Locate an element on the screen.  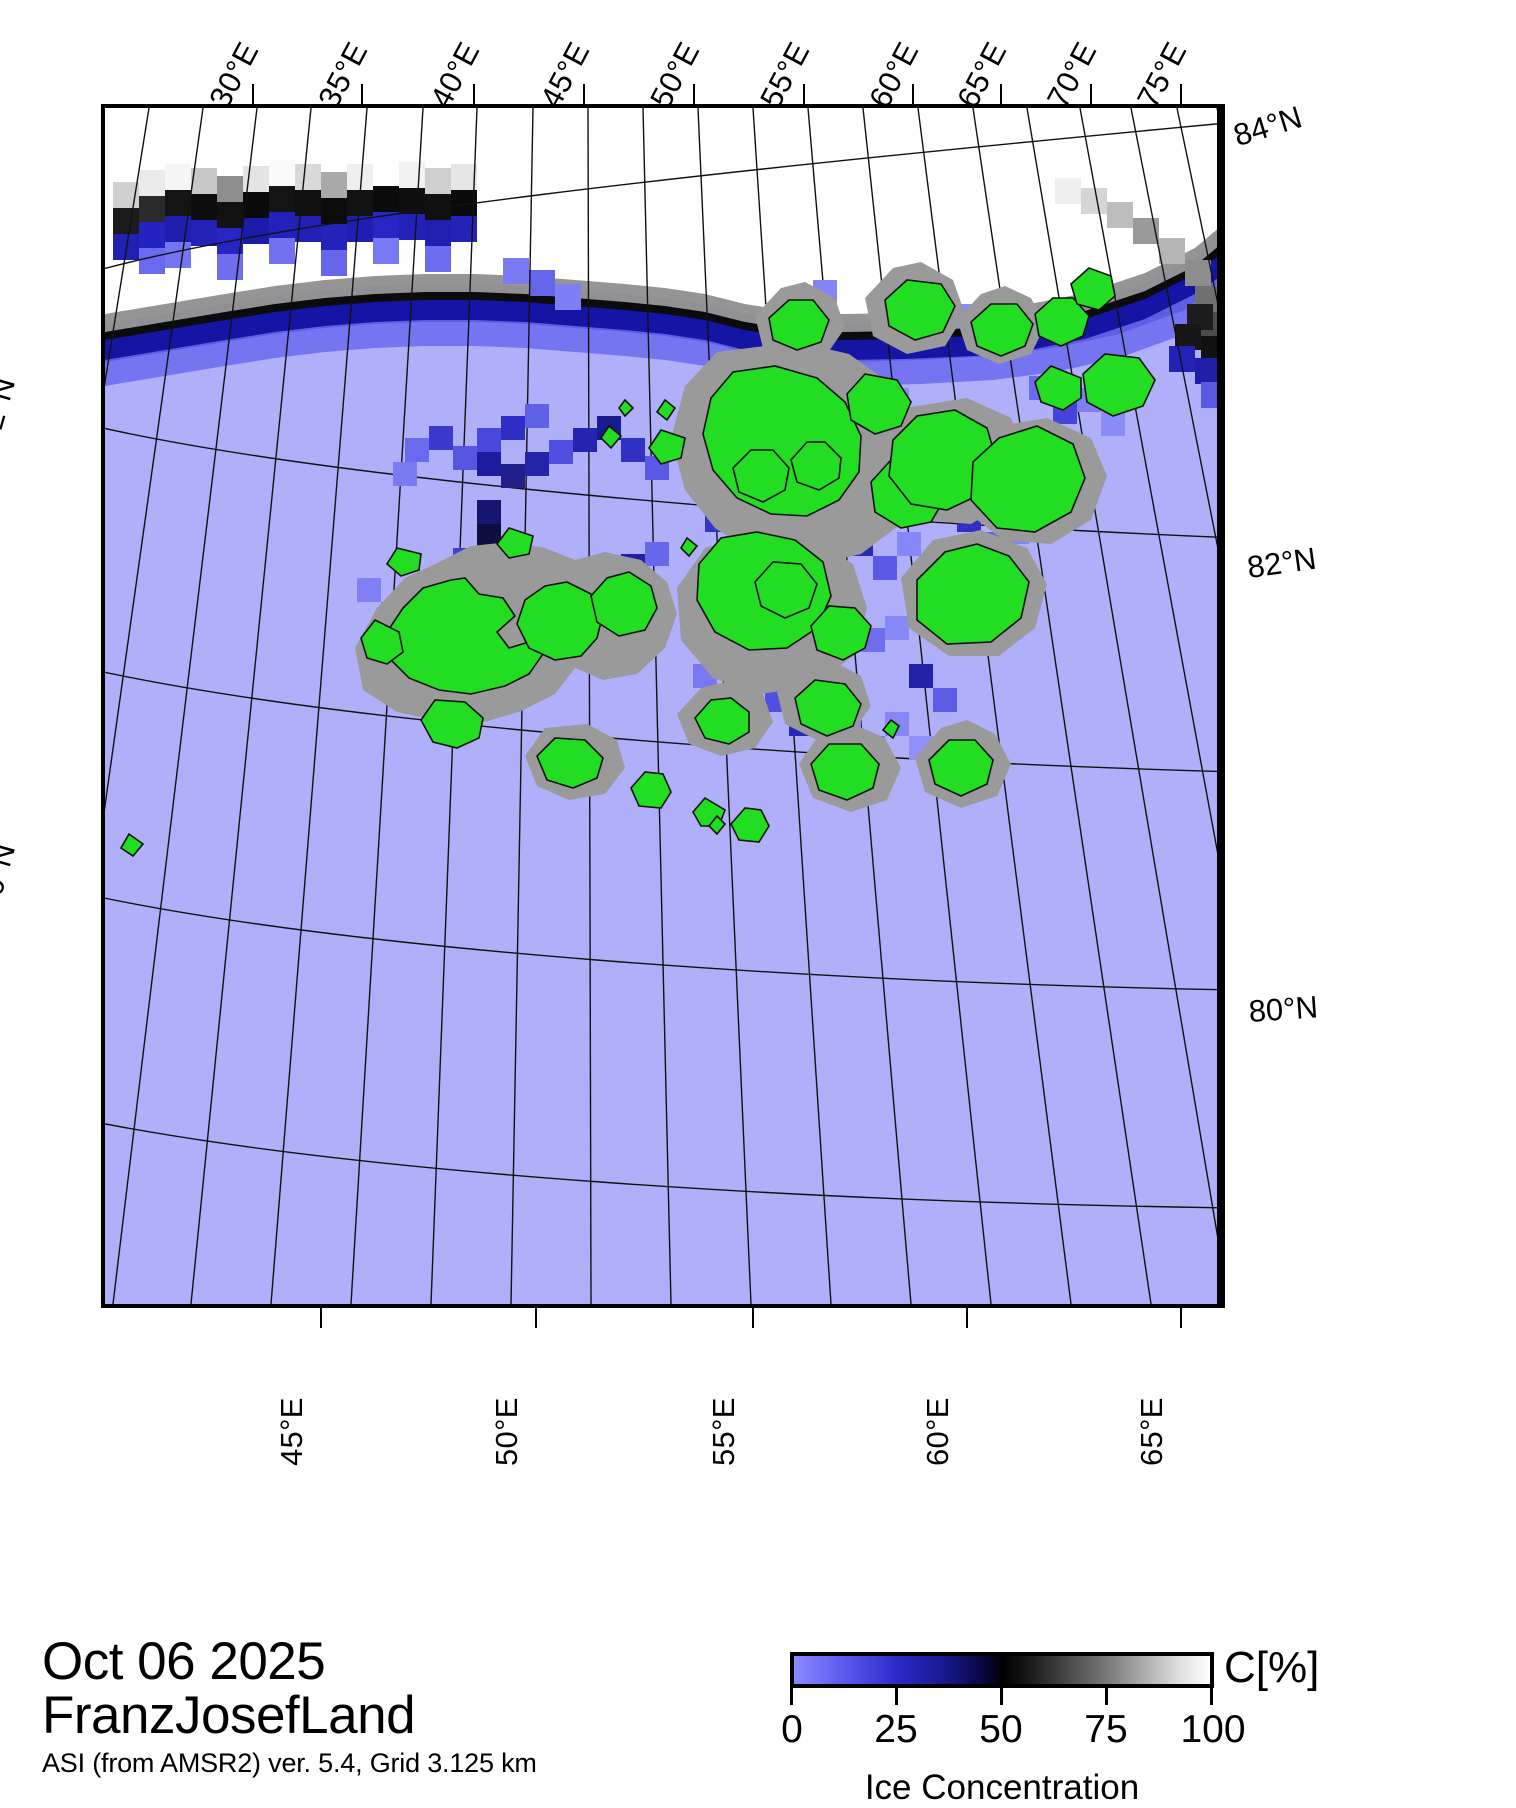
colorbar-label-100: 100 is located at coordinates (1213, 1729).